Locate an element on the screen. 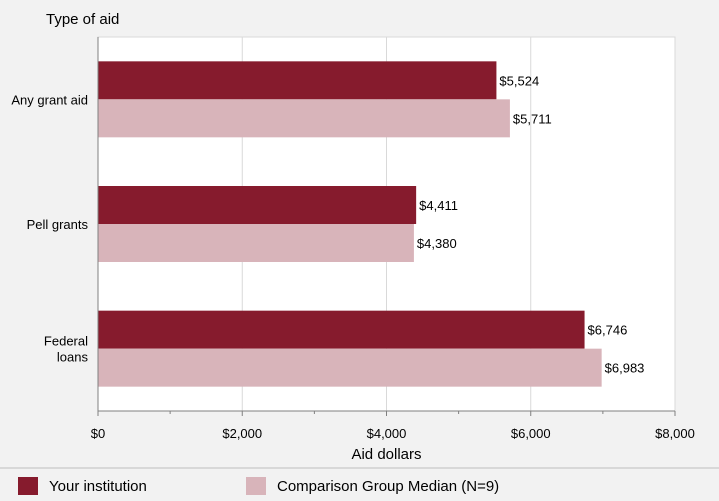 The image size is (719, 501). y-tick-label: loans is located at coordinates (73, 357).